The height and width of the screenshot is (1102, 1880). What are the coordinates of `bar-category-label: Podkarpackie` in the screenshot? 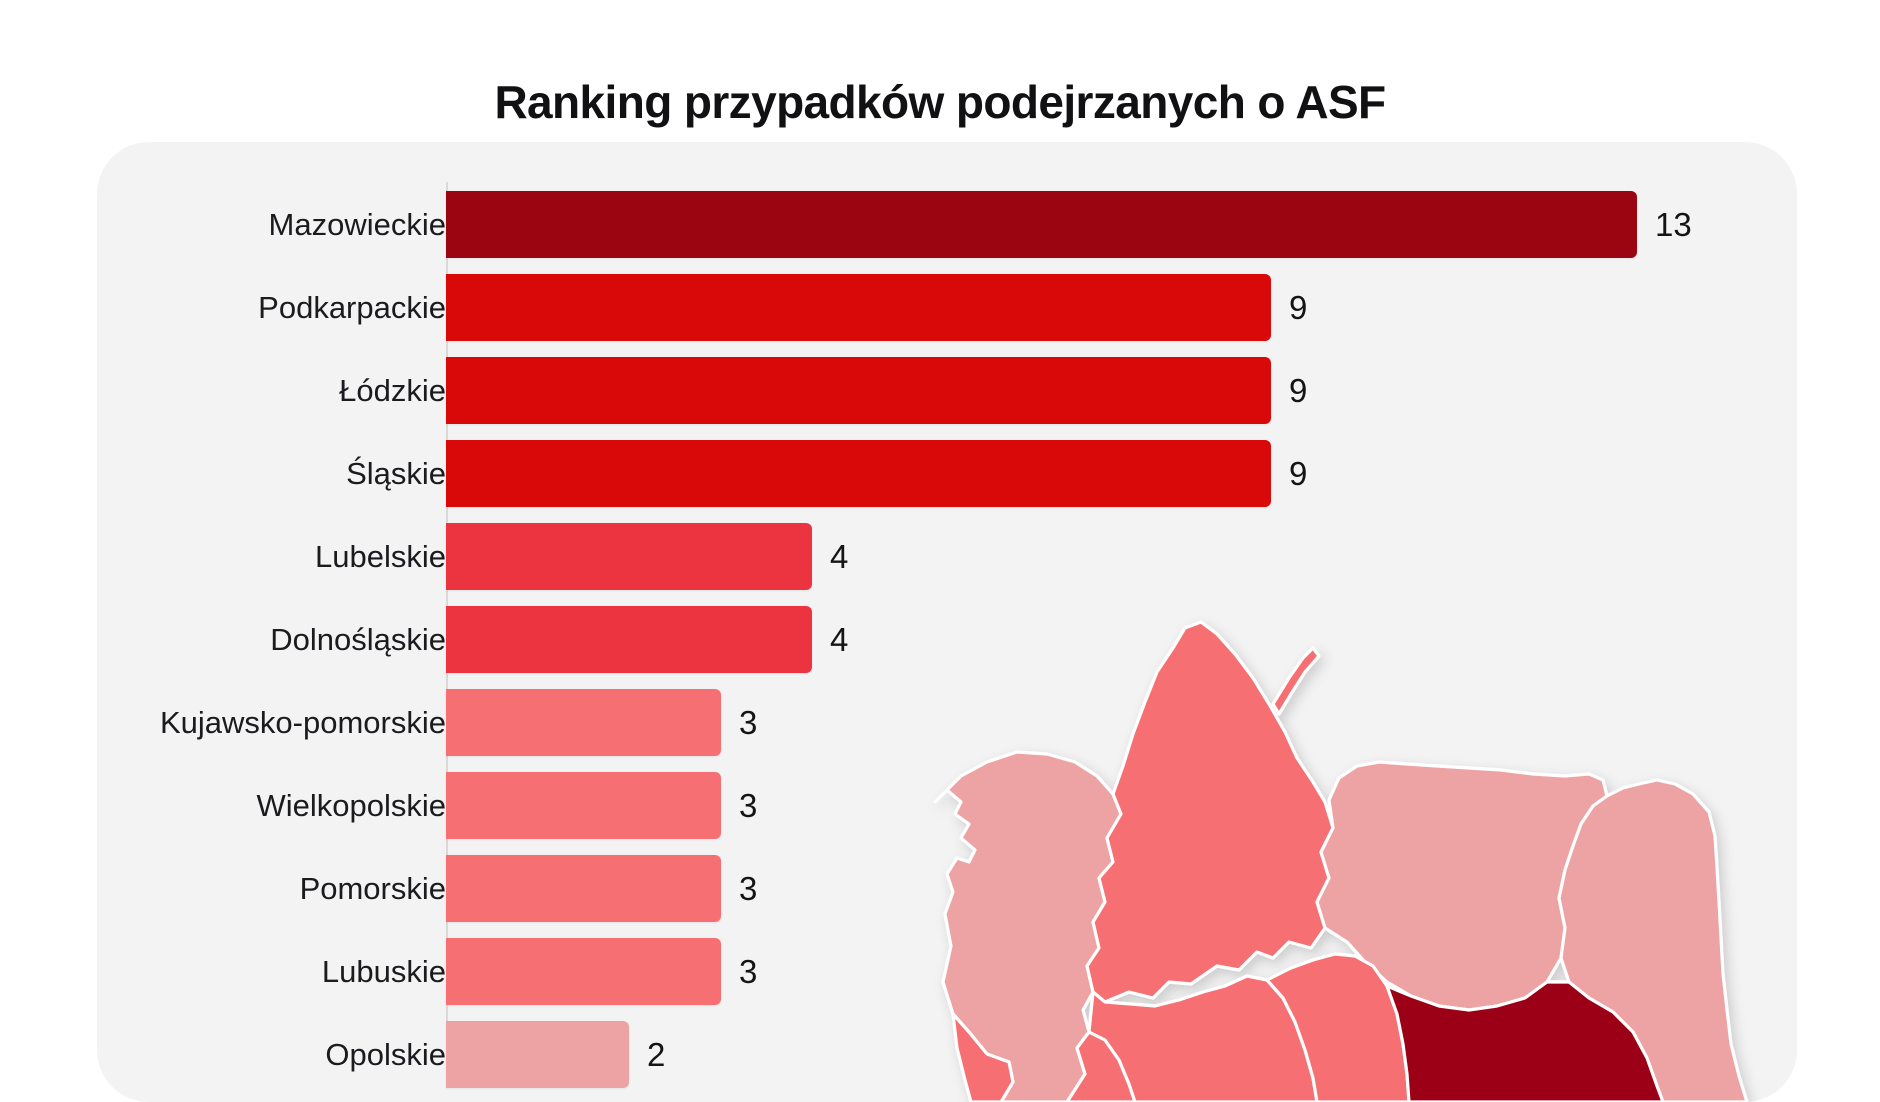 It's located at (352, 307).